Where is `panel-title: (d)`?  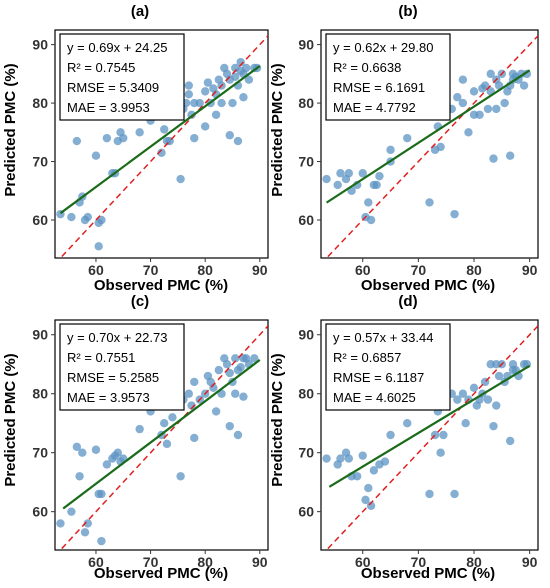 panel-title: (d) is located at coordinates (407, 301).